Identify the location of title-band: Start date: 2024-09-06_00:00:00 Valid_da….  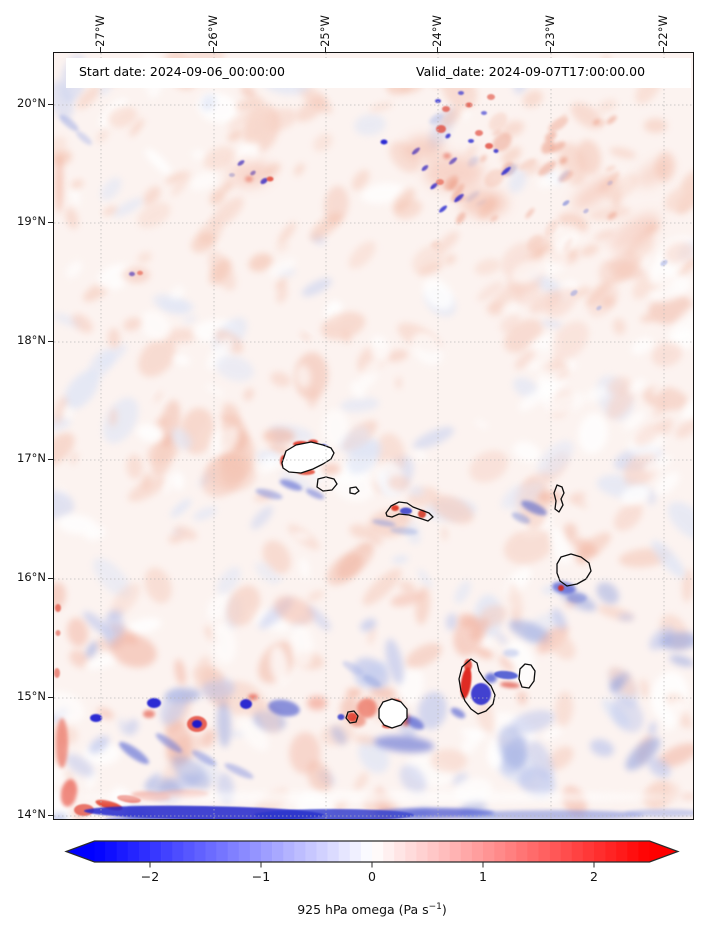
(378, 73).